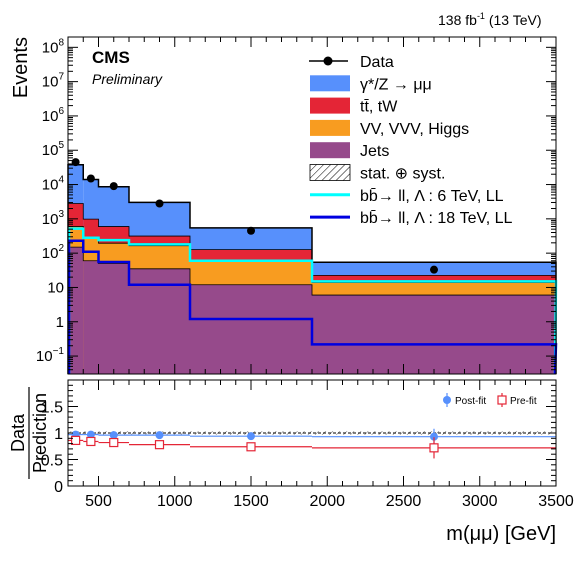  I want to click on ratio-x-tick-label: 2500, so click(404, 501).